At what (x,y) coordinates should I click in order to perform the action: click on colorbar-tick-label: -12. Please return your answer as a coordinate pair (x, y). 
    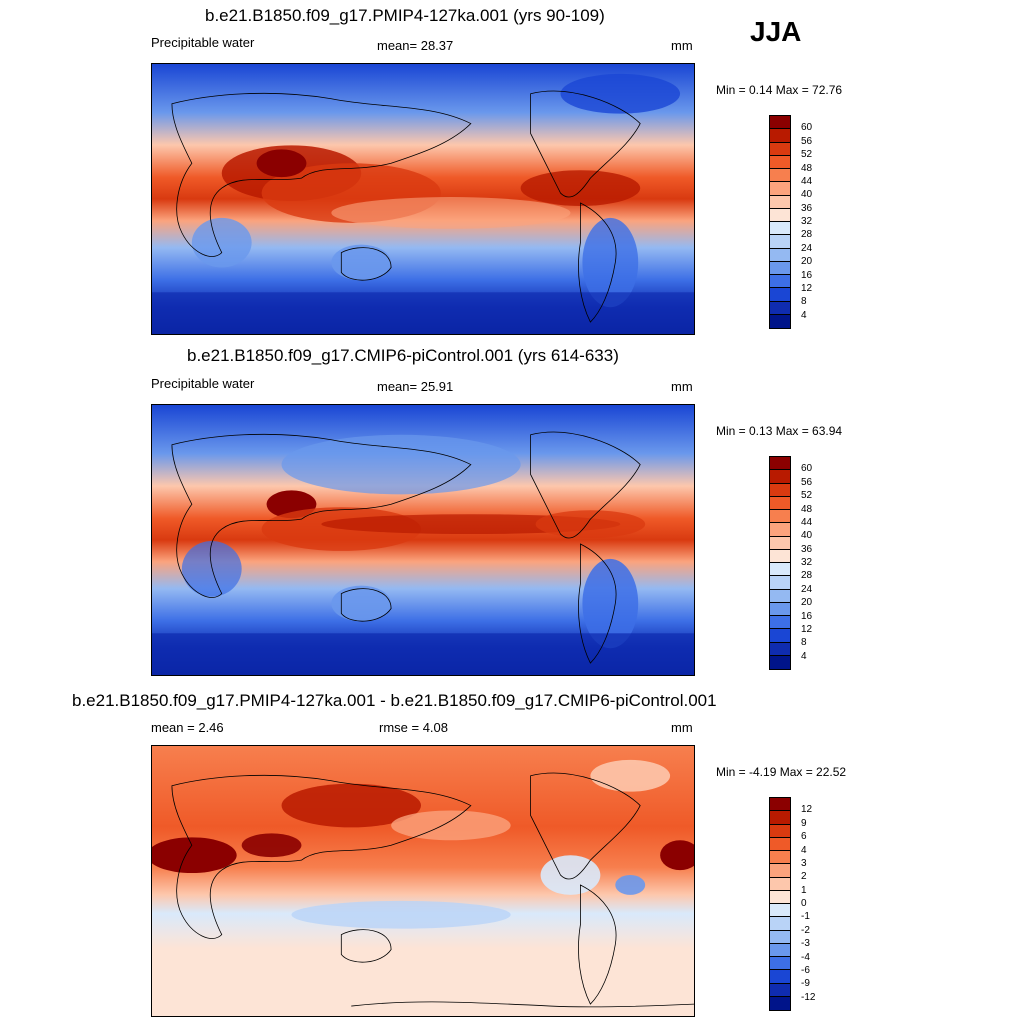
    Looking at the image, I should click on (808, 997).